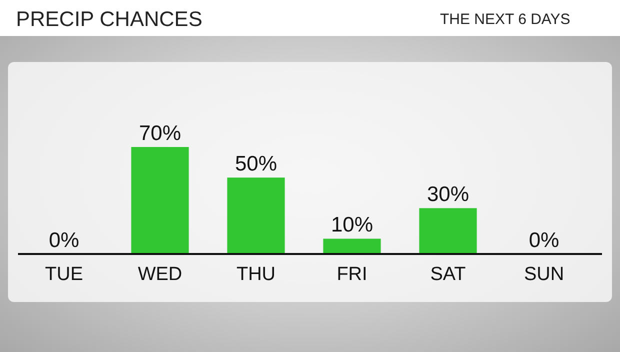 This screenshot has width=620, height=352. I want to click on x-tick-label: SUN, so click(544, 274).